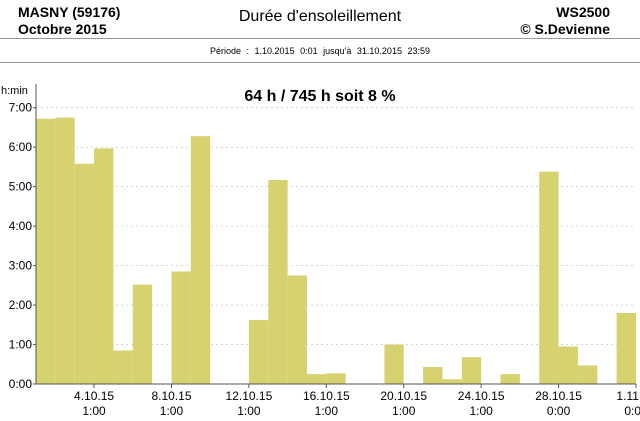  Describe the element at coordinates (587, 374) in the screenshot. I see `bar-29.10.15` at that location.